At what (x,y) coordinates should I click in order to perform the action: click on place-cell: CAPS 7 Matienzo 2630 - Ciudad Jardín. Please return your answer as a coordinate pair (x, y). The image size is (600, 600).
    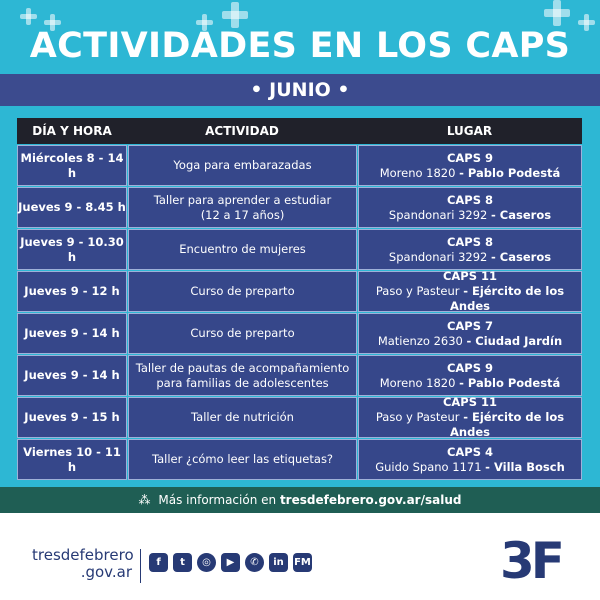
    Looking at the image, I should click on (470, 333).